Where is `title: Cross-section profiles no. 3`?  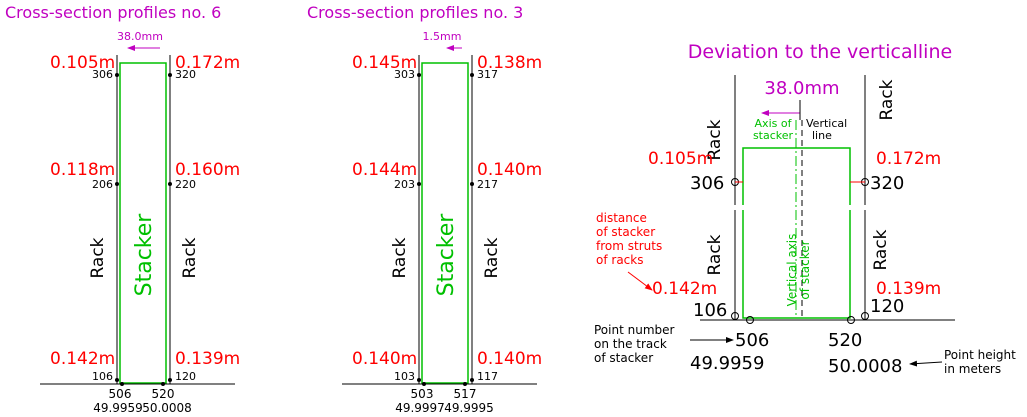 title: Cross-section profiles no. 3 is located at coordinates (415, 12).